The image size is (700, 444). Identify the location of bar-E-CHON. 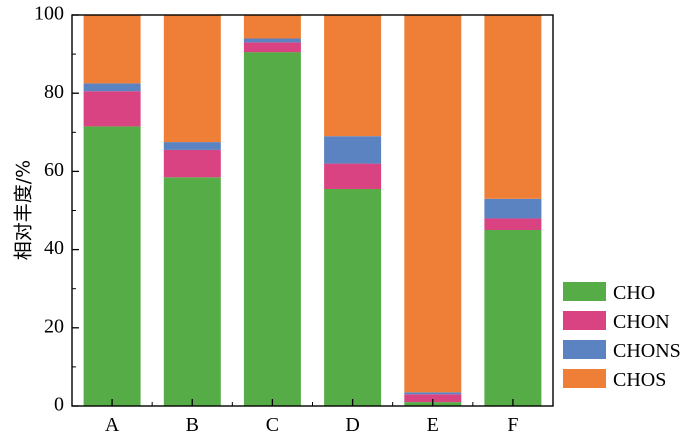
(433, 398).